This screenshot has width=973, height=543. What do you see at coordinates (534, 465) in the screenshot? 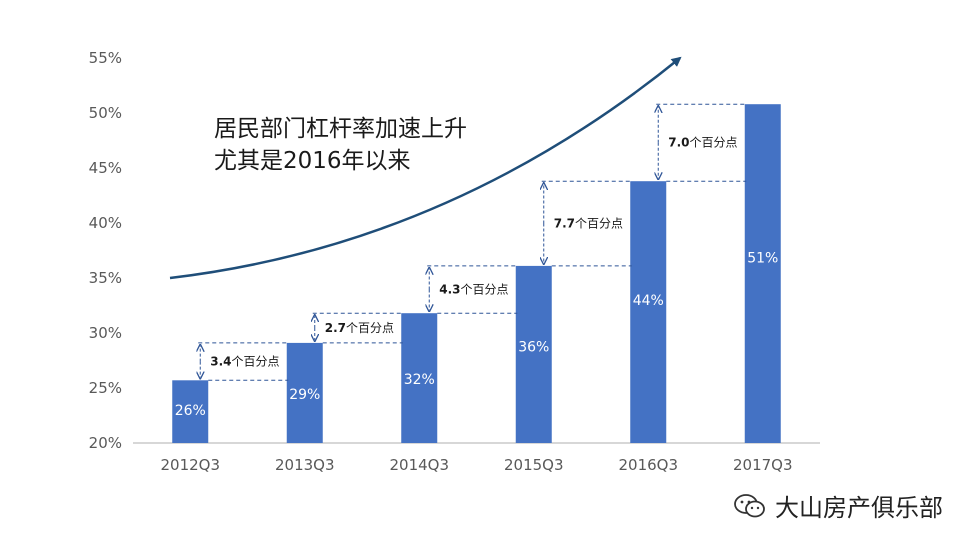
I see `x-tick-label: 2015Q3` at bounding box center [534, 465].